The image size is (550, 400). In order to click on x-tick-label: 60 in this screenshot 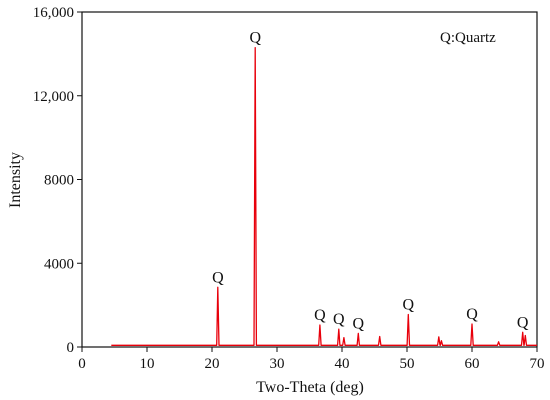, I will do `click(472, 364)`.